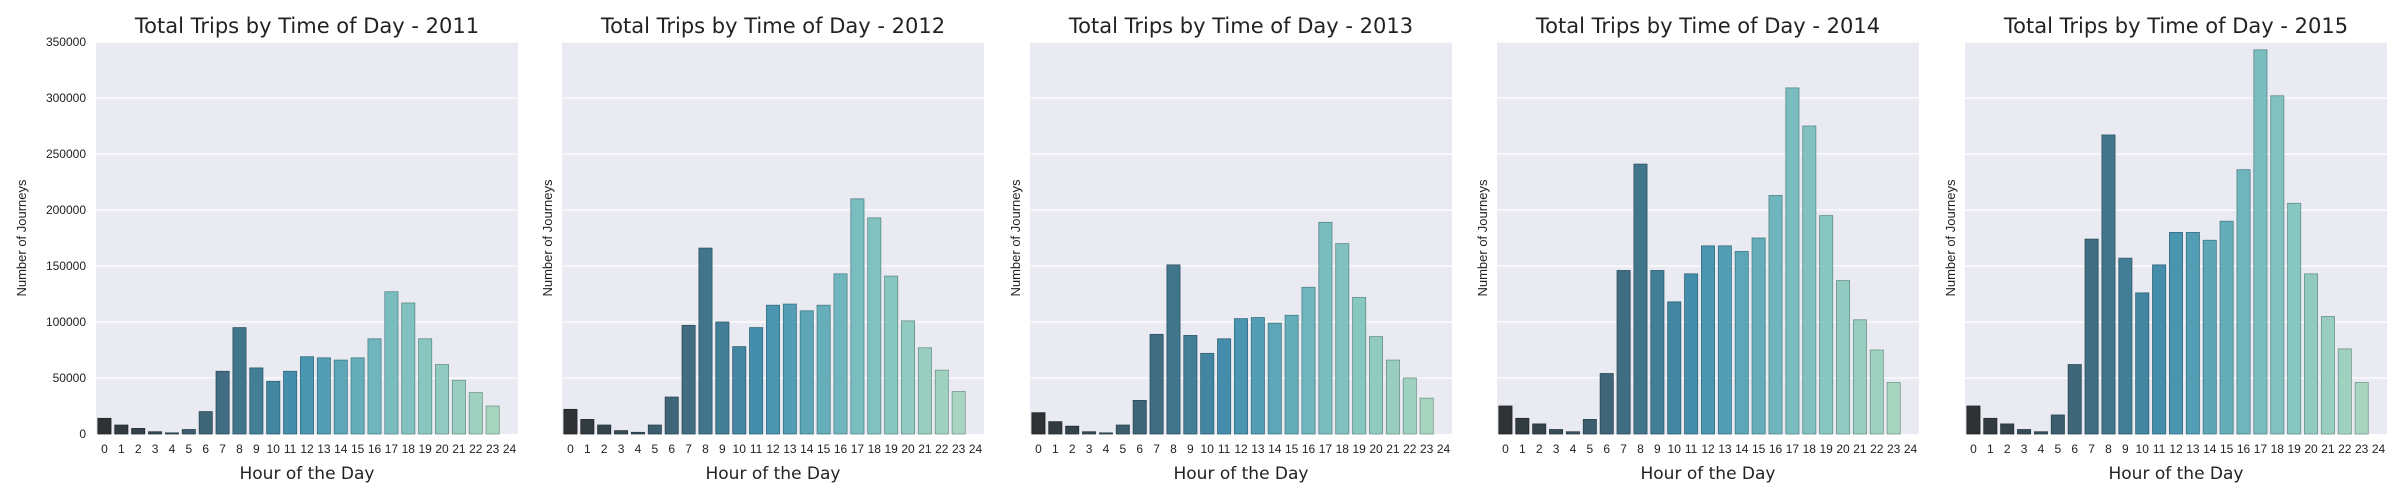  I want to click on chart-title: Total Trips by Time of Day - 2012, so click(772, 26).